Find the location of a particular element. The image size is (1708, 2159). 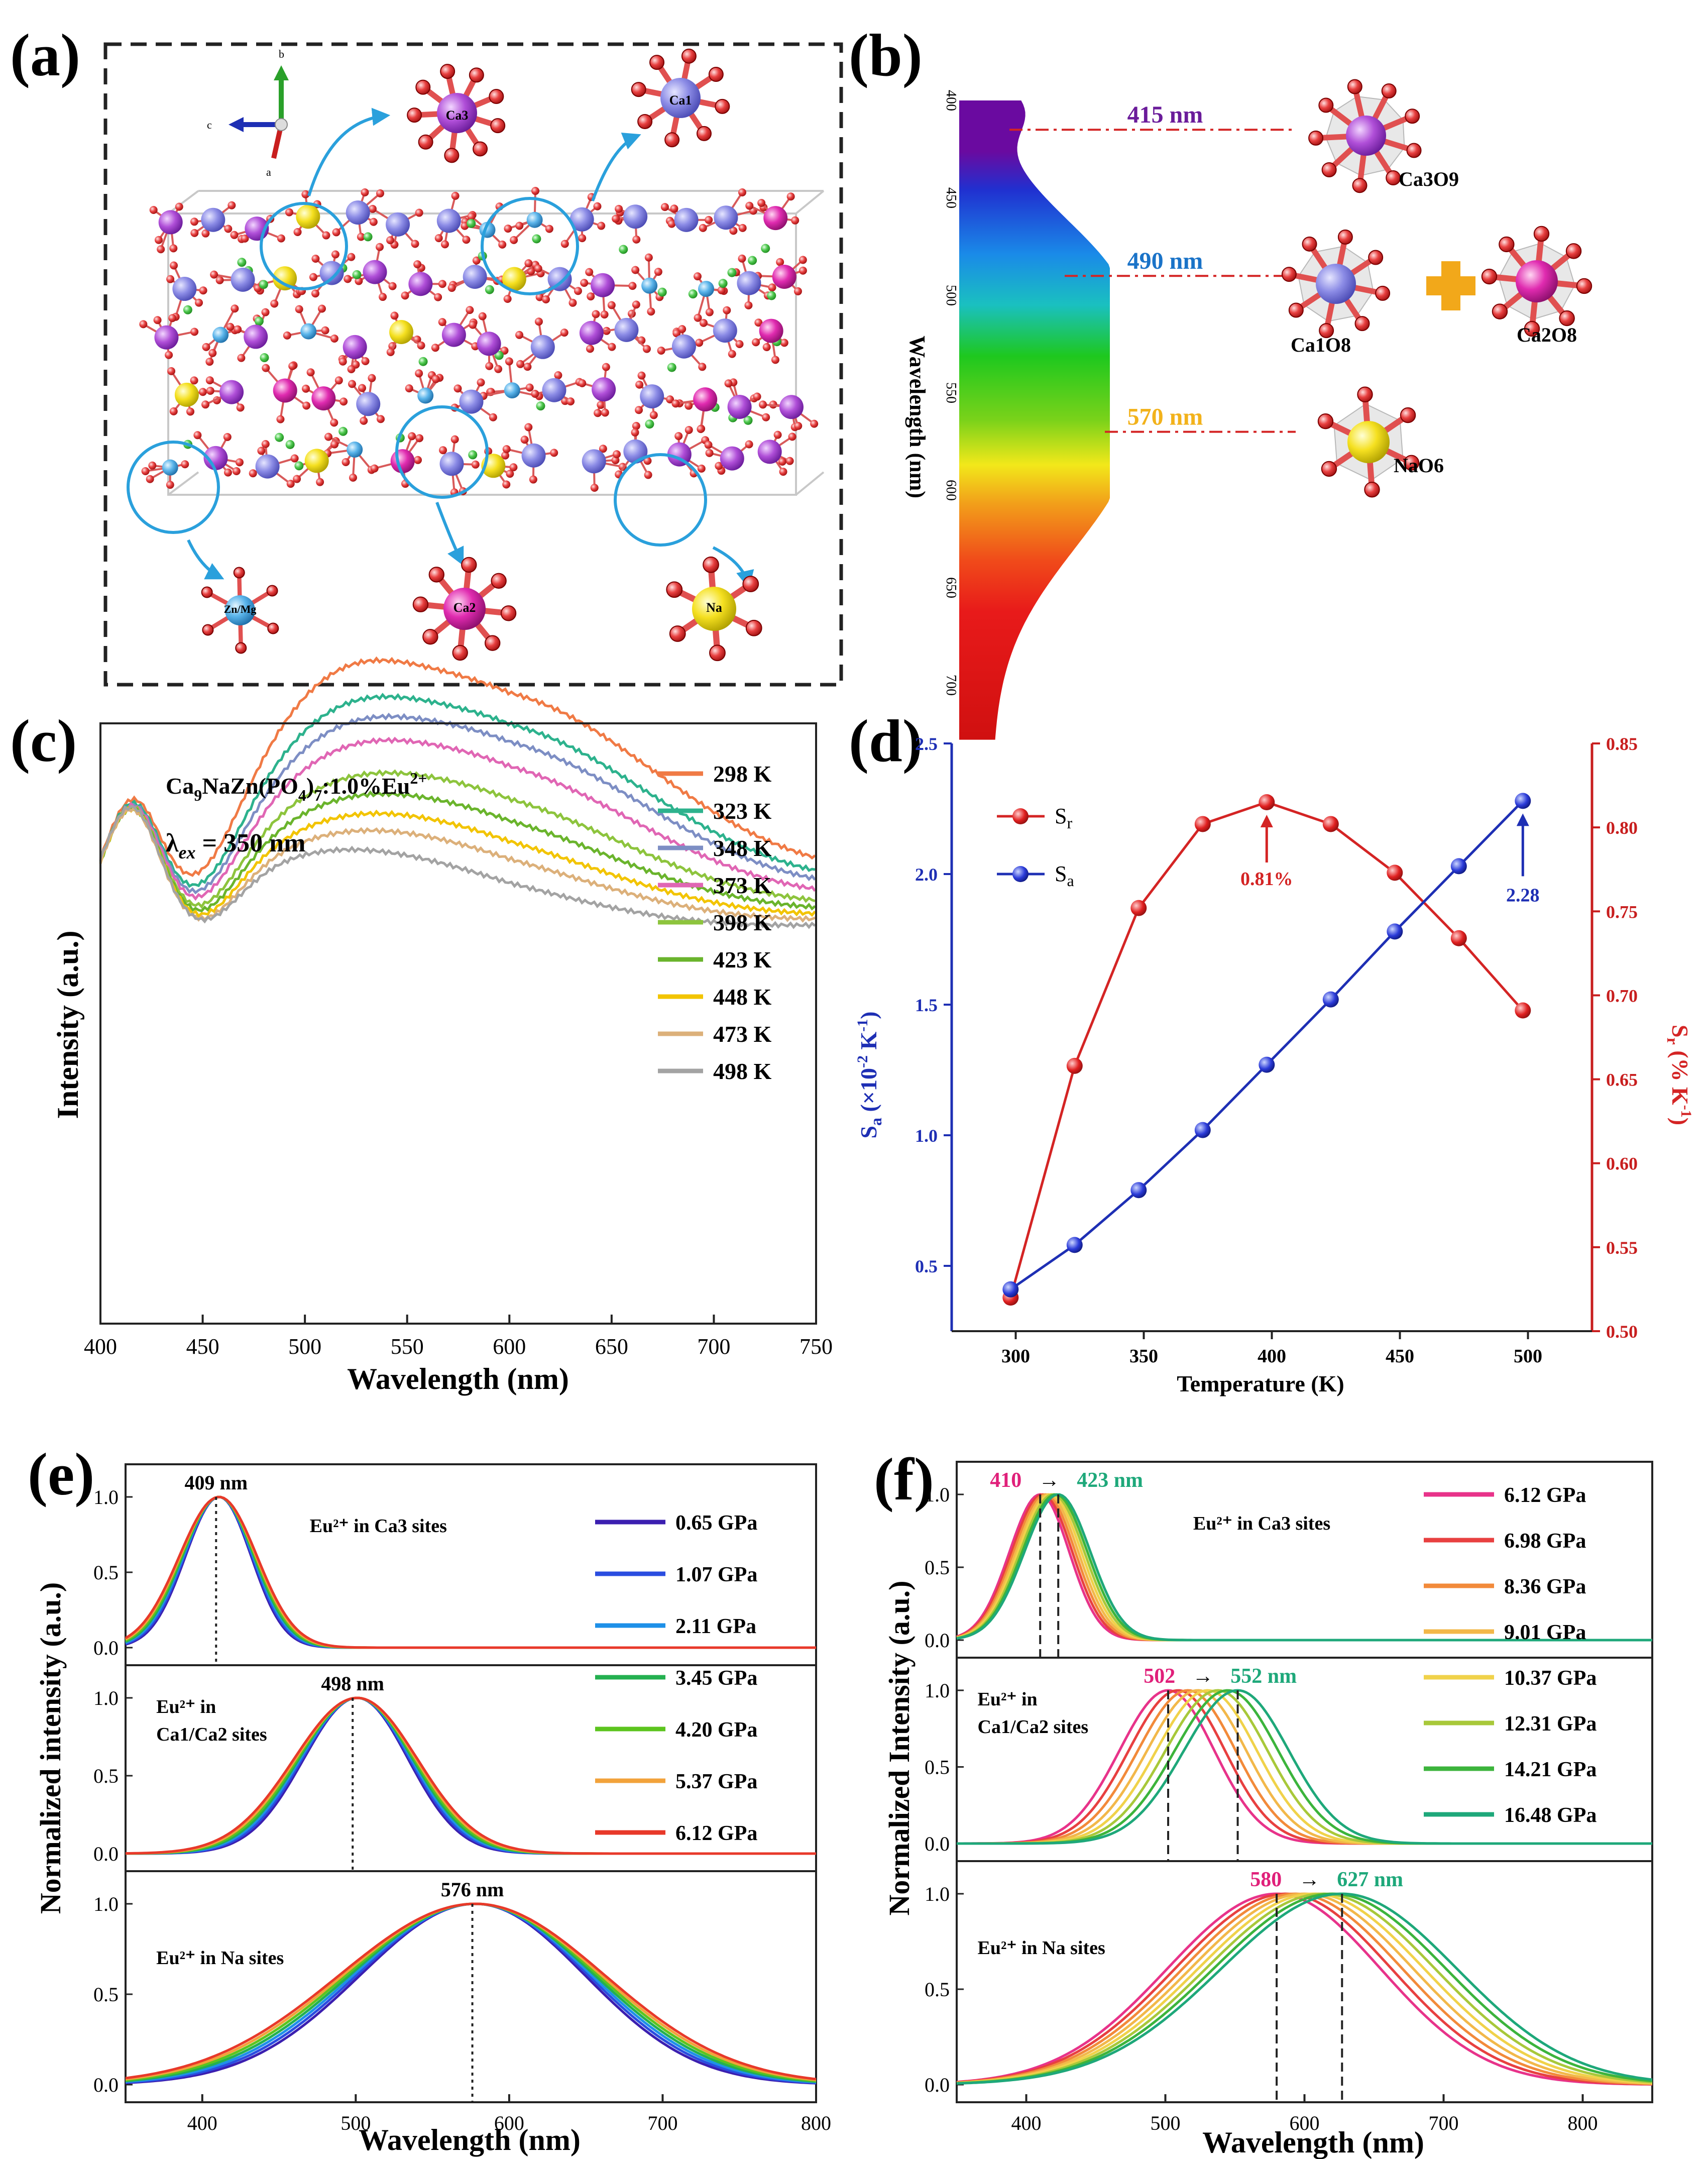

panel-b-tick-label: 600 is located at coordinates (951, 490).